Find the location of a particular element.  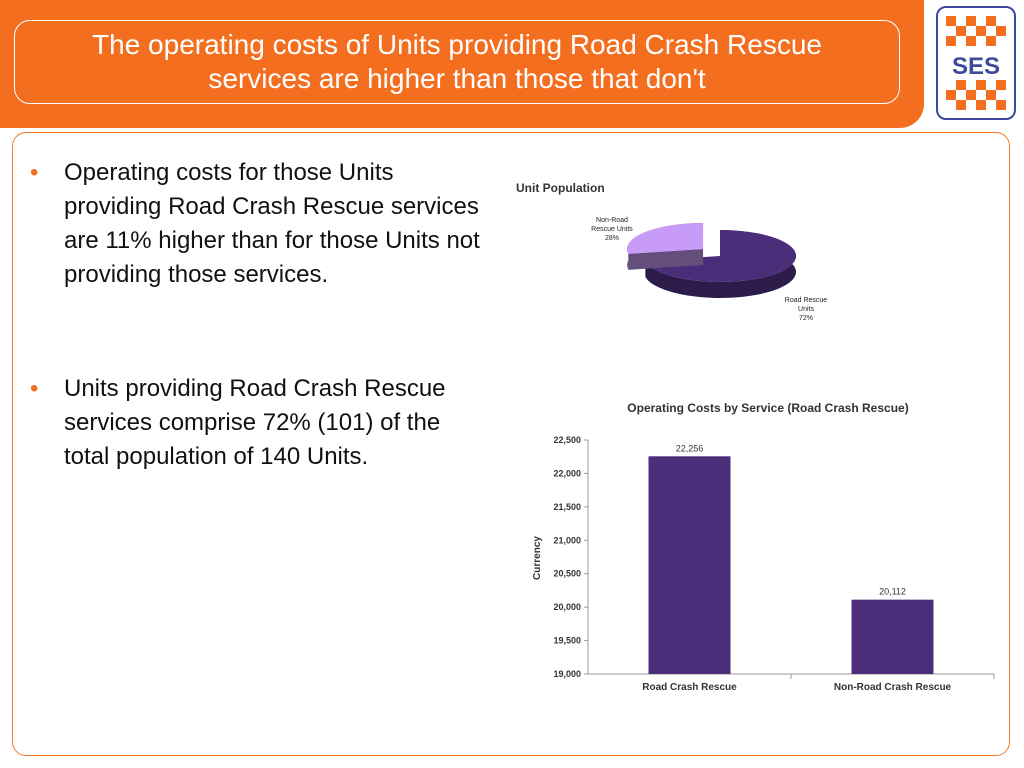

pie-label-line: Units is located at coordinates (806, 309).